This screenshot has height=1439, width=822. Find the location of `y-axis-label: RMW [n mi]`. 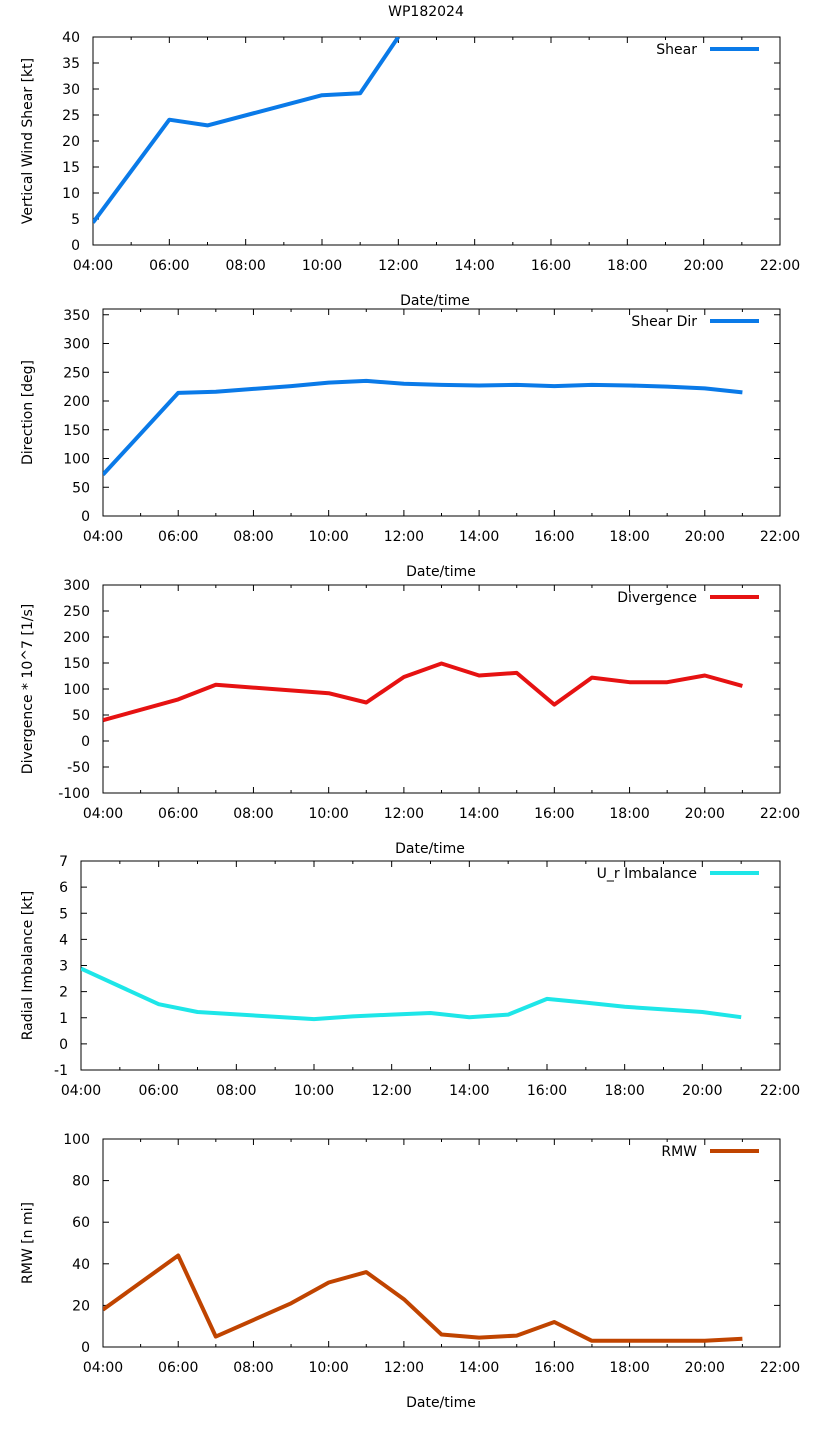

y-axis-label: RMW [n mi] is located at coordinates (28, 1243).